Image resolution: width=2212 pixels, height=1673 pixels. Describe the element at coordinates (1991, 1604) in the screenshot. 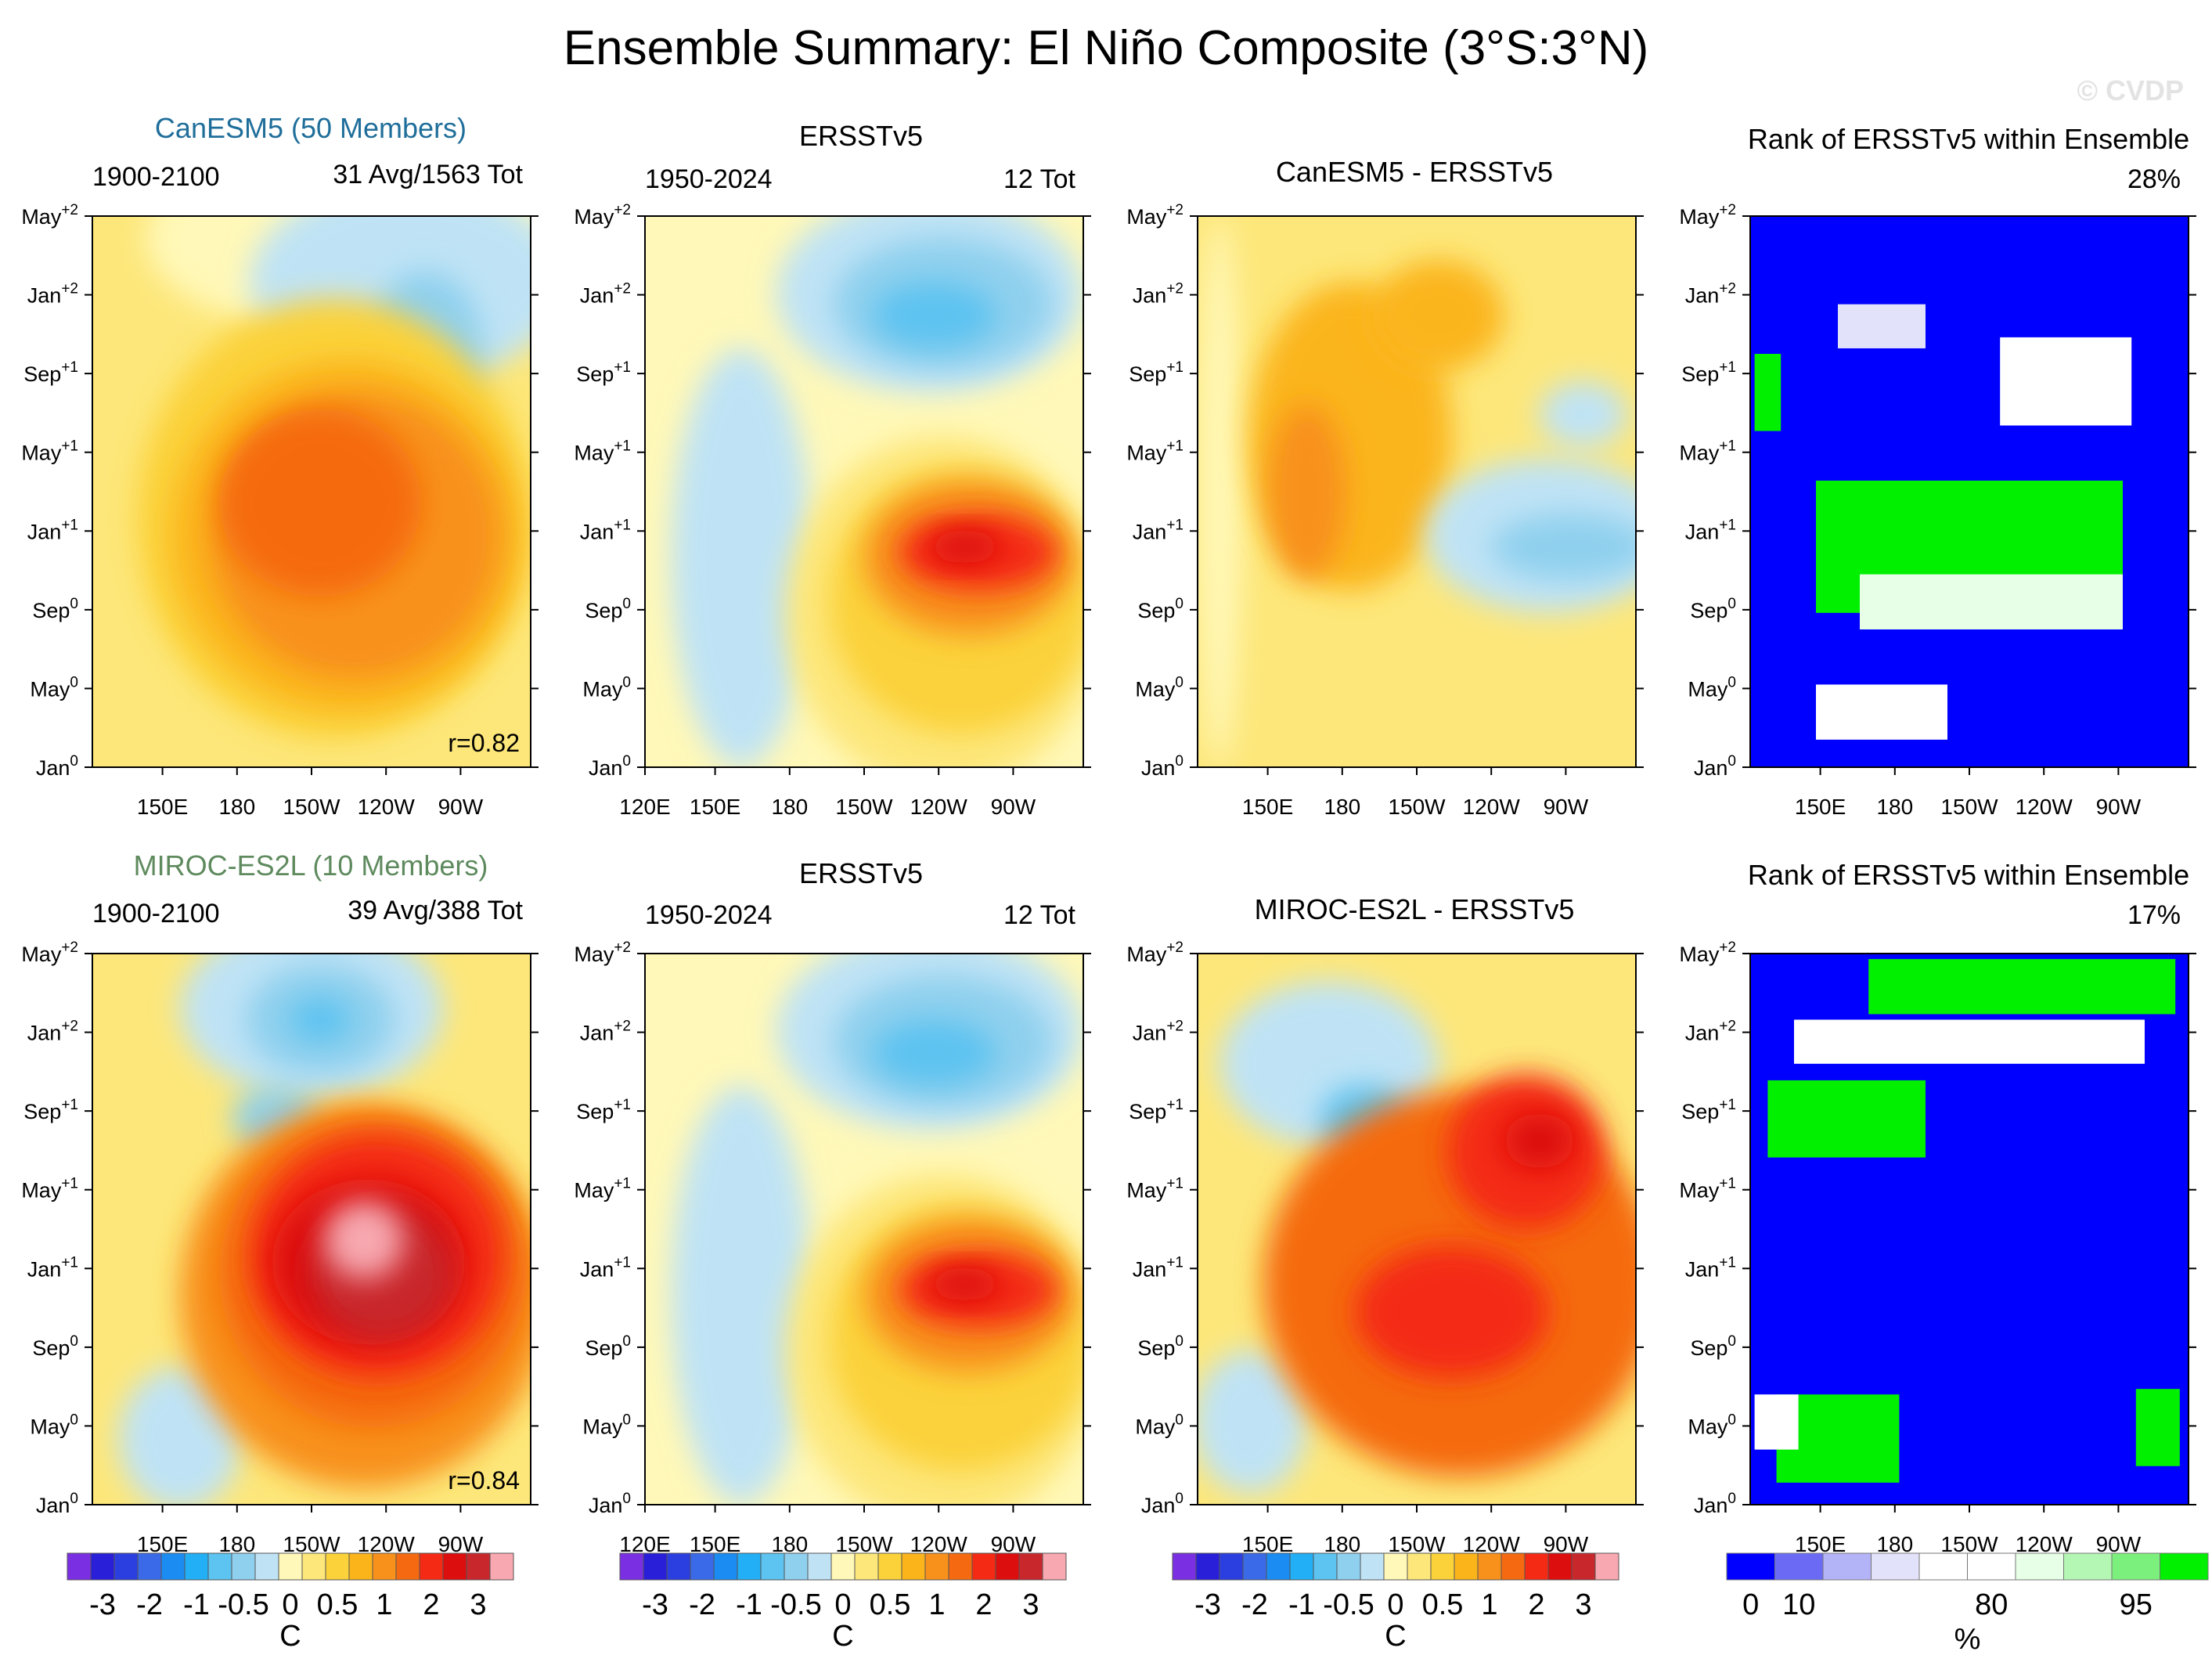

I see `colorbar-label: 80` at that location.